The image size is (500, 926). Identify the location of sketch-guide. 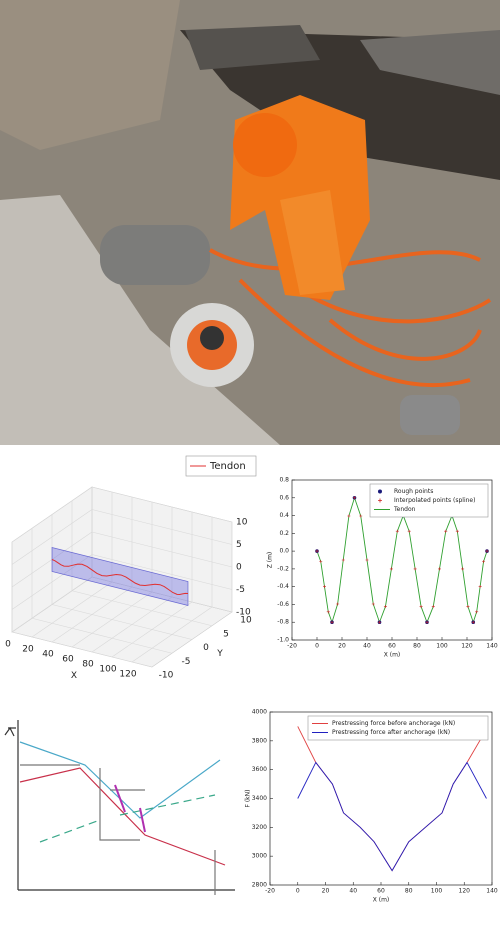
(118, 829).